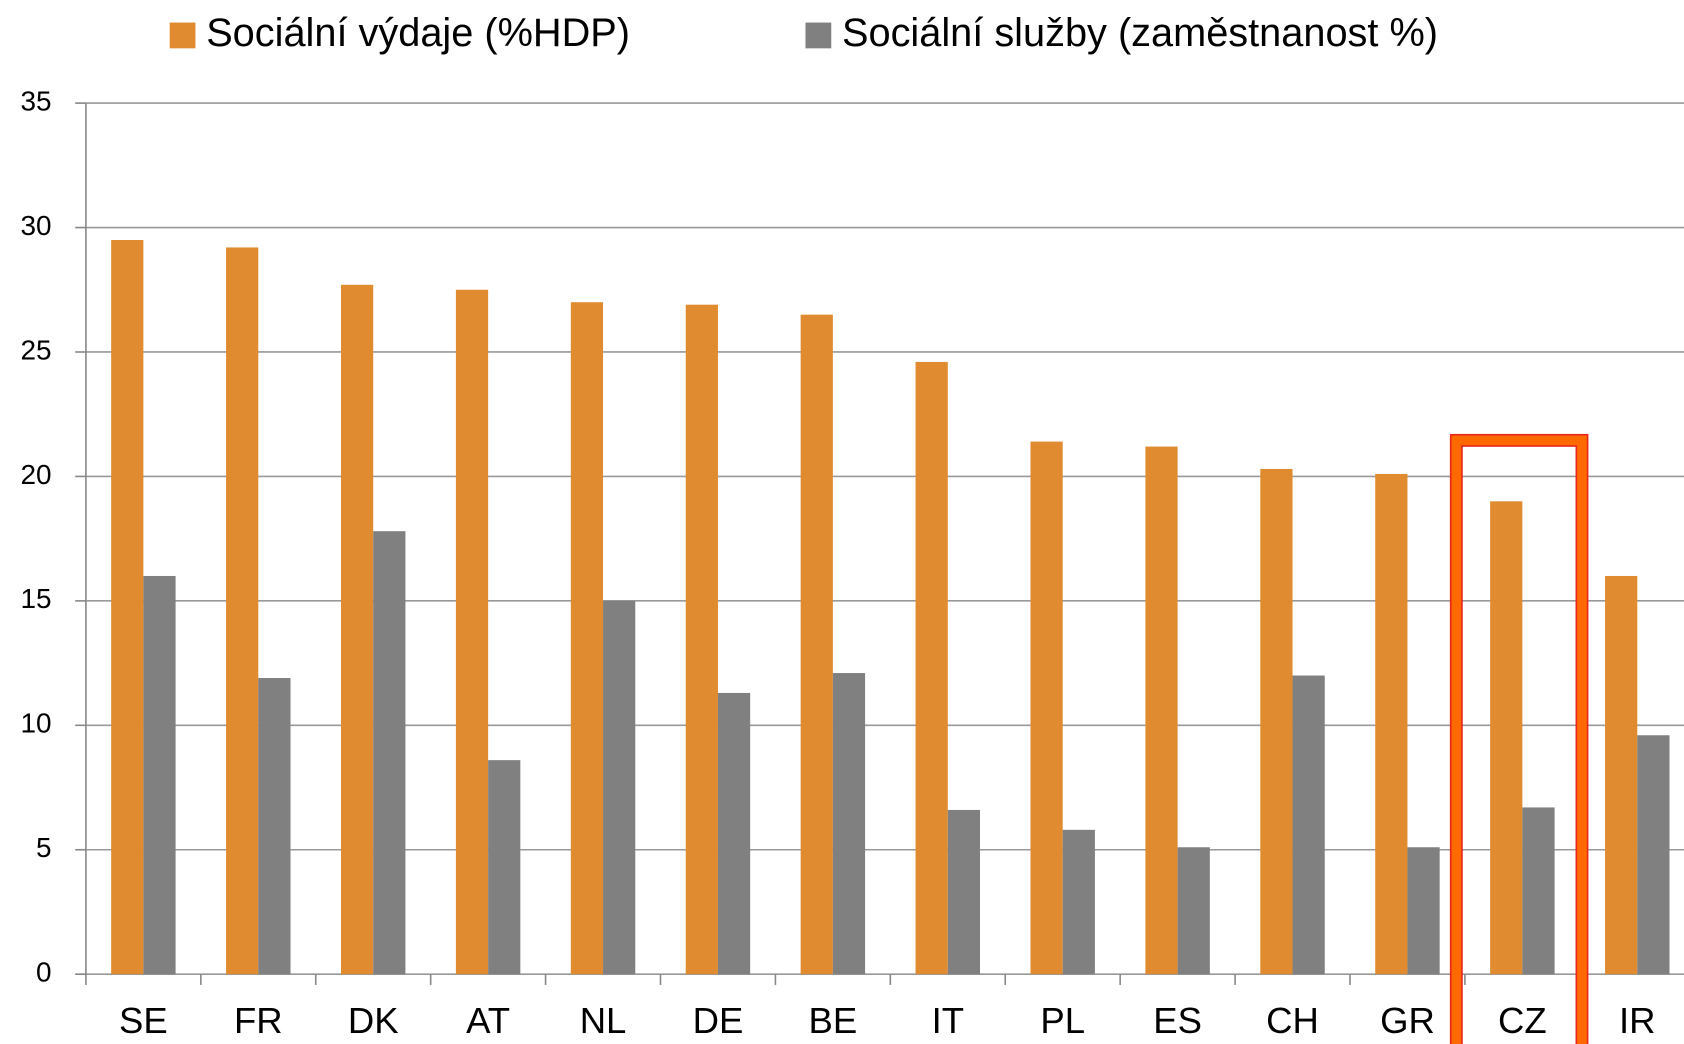 Image resolution: width=1684 pixels, height=1044 pixels. I want to click on x-tick-label: ES, so click(1177, 1020).